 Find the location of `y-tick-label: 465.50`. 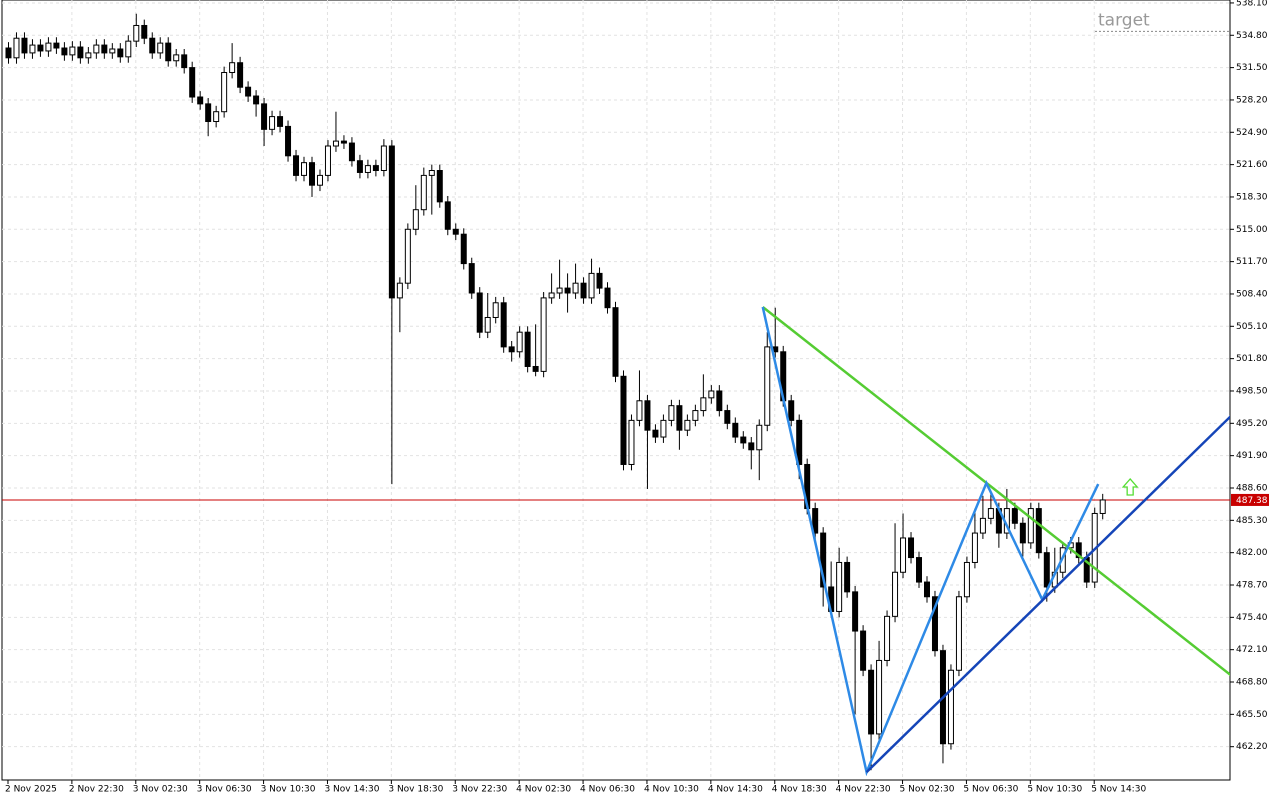

y-tick-label: 465.50 is located at coordinates (1252, 715).